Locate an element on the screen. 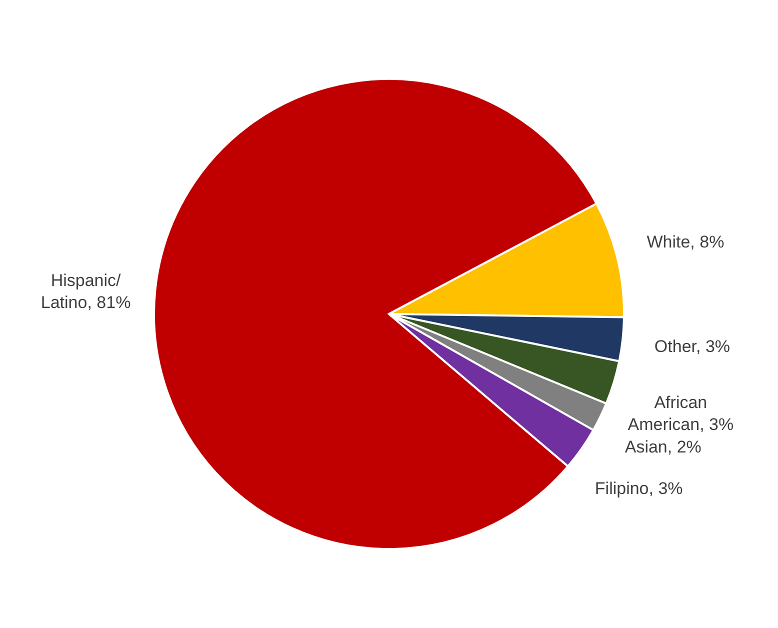  slice-label: Other, 3% is located at coordinates (692, 346).